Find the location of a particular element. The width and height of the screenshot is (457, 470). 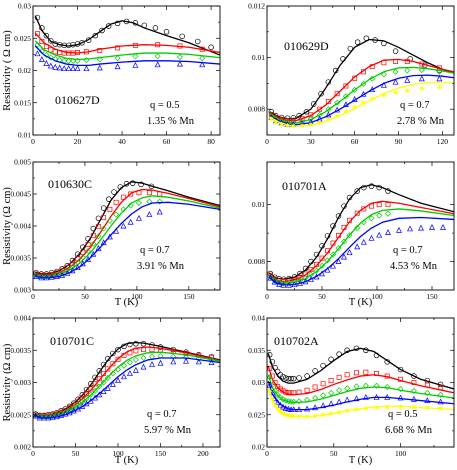

plot-area is located at coordinates (361, 82).